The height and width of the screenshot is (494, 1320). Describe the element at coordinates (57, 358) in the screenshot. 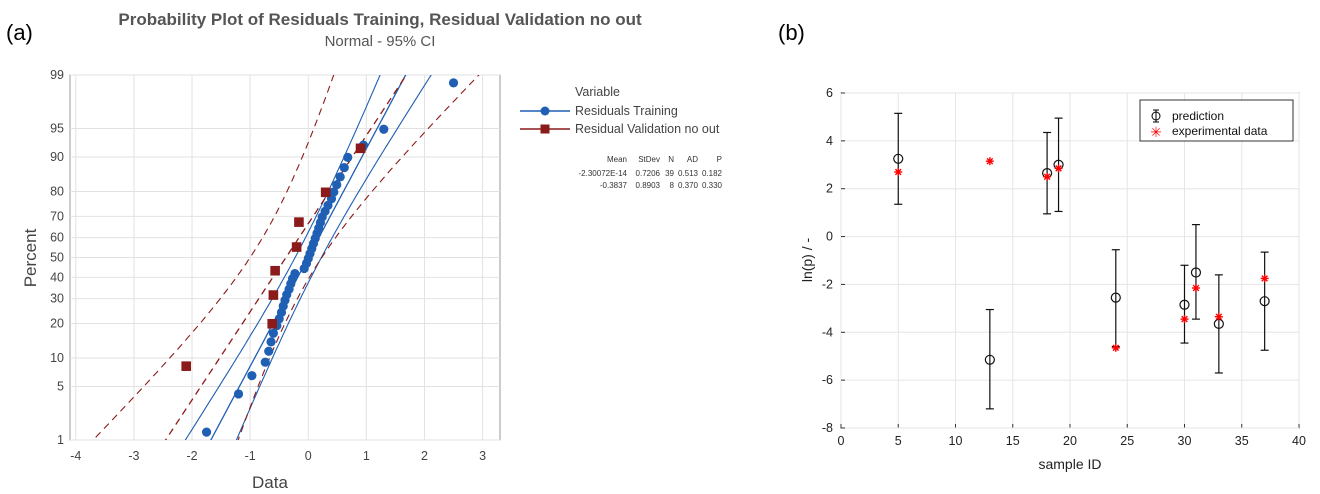

I see `y-tick-label: 10` at that location.